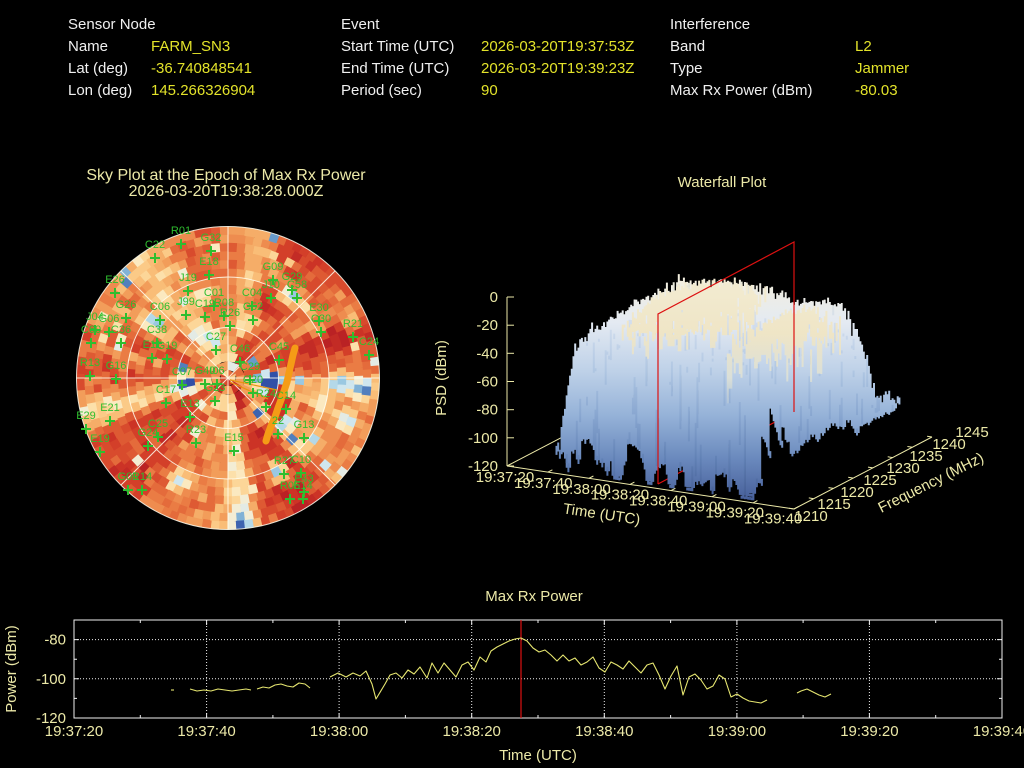 The height and width of the screenshot is (768, 1024). Describe the element at coordinates (710, 24) in the screenshot. I see `svg-text: Interference` at that location.